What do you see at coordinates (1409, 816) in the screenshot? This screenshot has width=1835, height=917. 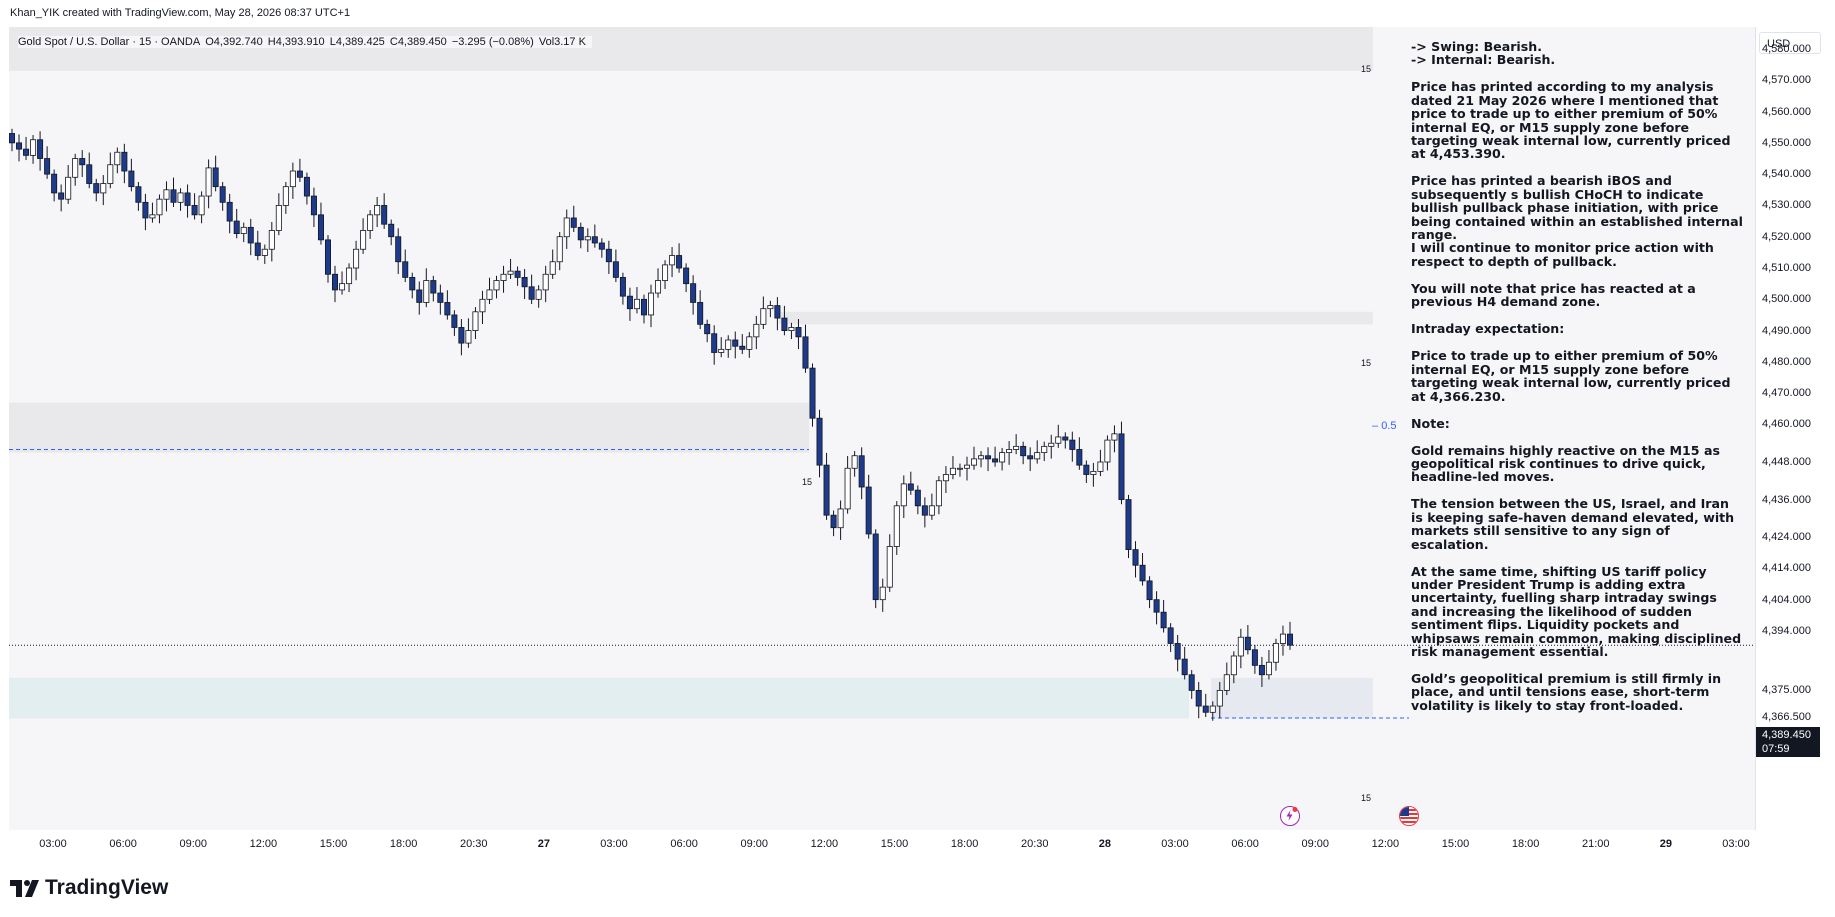 I see `us-flag-icon` at bounding box center [1409, 816].